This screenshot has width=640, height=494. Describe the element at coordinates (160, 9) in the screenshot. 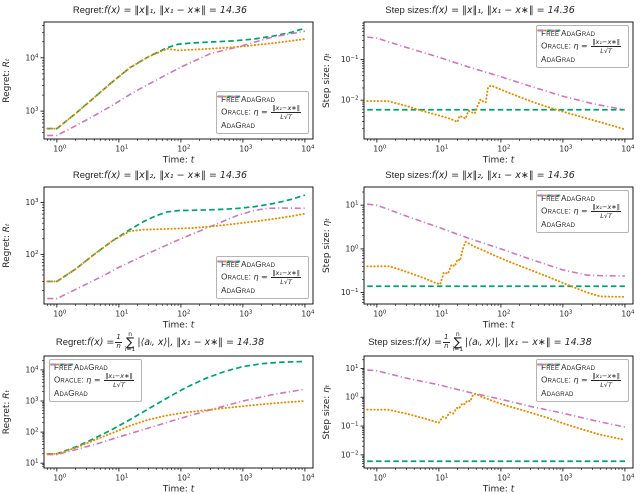

I see `plot-title: Regret: f(x) = ‖x‖₁, ‖x₁ − x∗‖ = 14.36` at that location.